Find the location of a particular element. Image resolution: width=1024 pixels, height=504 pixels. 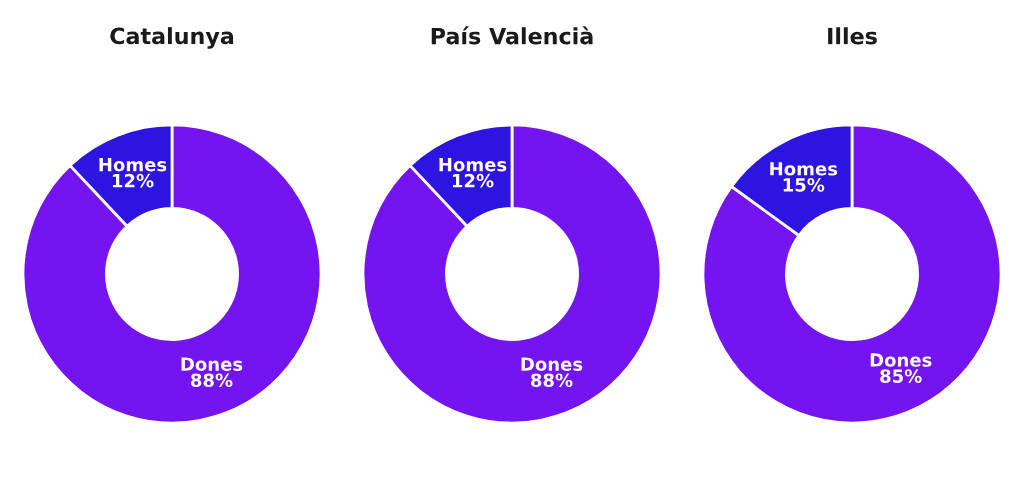

data-label: 15% is located at coordinates (804, 185).